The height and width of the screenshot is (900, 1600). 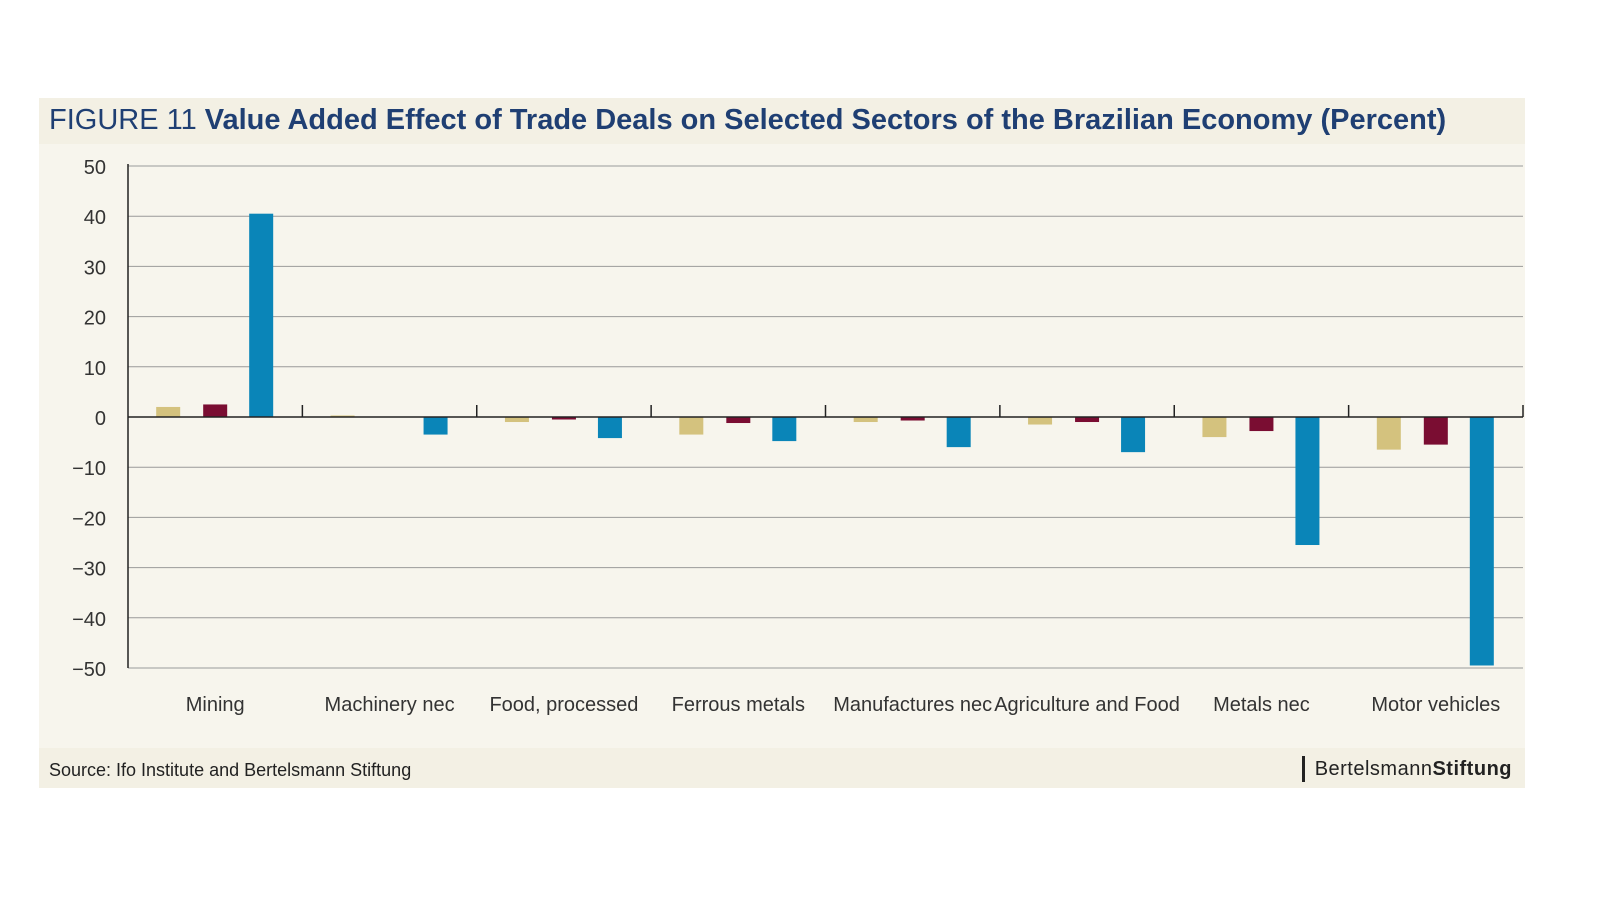 I want to click on y-tick-label: 20, so click(x=95, y=319).